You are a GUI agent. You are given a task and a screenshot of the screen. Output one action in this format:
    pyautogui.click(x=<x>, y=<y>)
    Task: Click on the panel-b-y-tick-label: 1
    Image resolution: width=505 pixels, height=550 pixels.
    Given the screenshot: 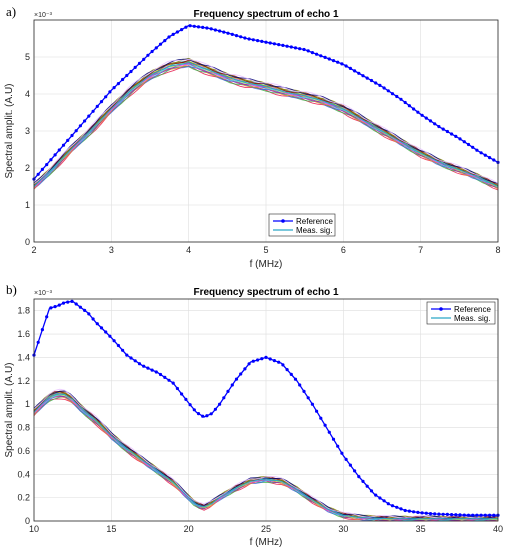 What is the action you would take?
    pyautogui.click(x=27, y=404)
    